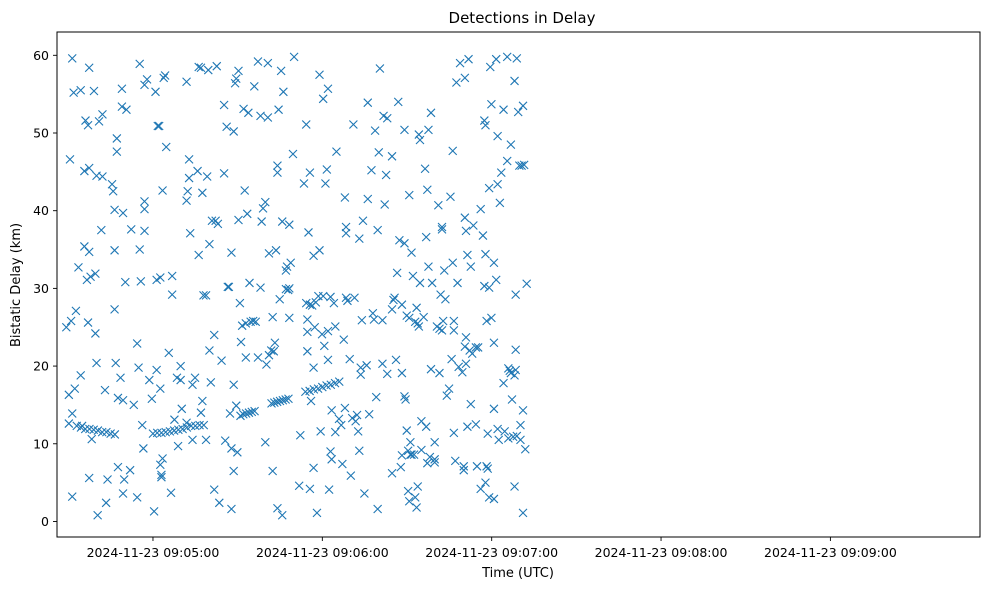 The height and width of the screenshot is (590, 989). Describe the element at coordinates (522, 18) in the screenshot. I see `chart-title: Detections in Delay` at that location.